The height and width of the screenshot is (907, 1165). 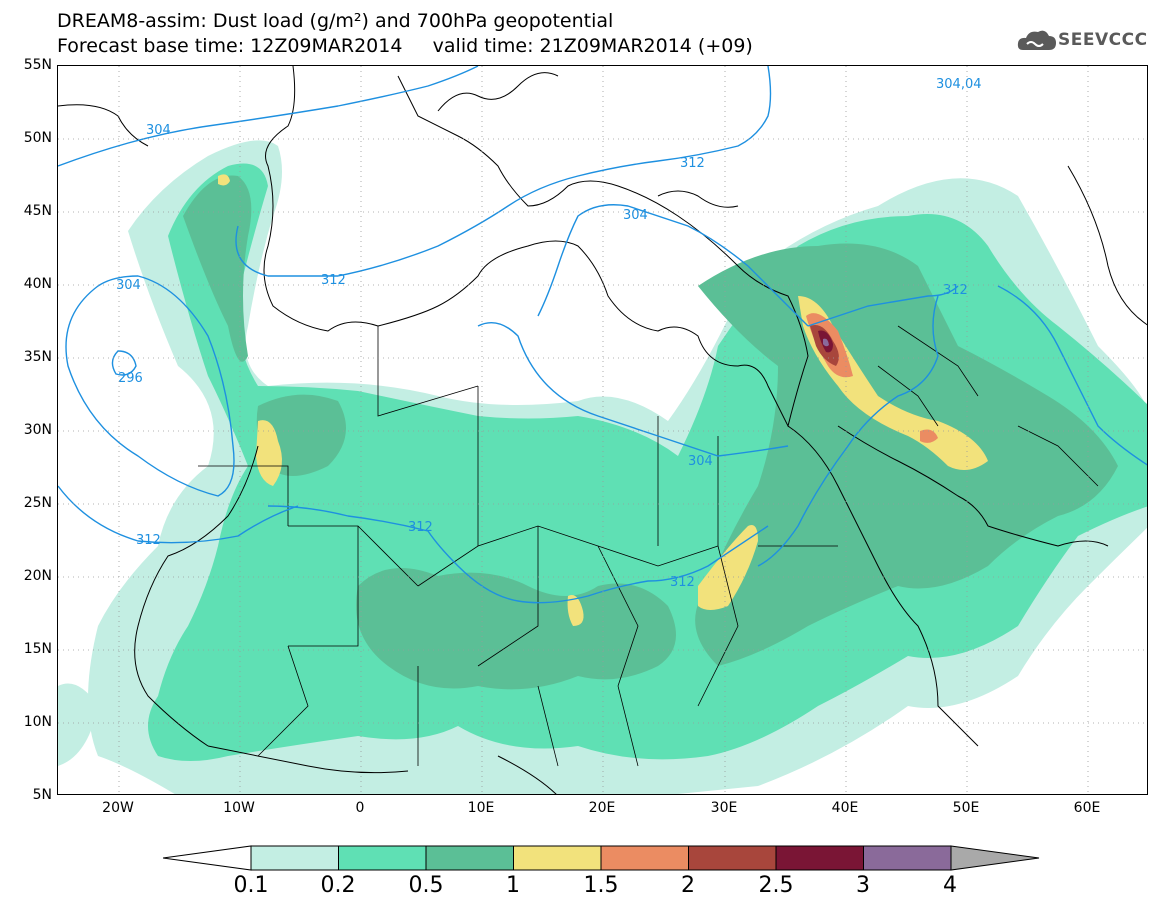 I want to click on colorbar-cells, so click(x=601, y=858).